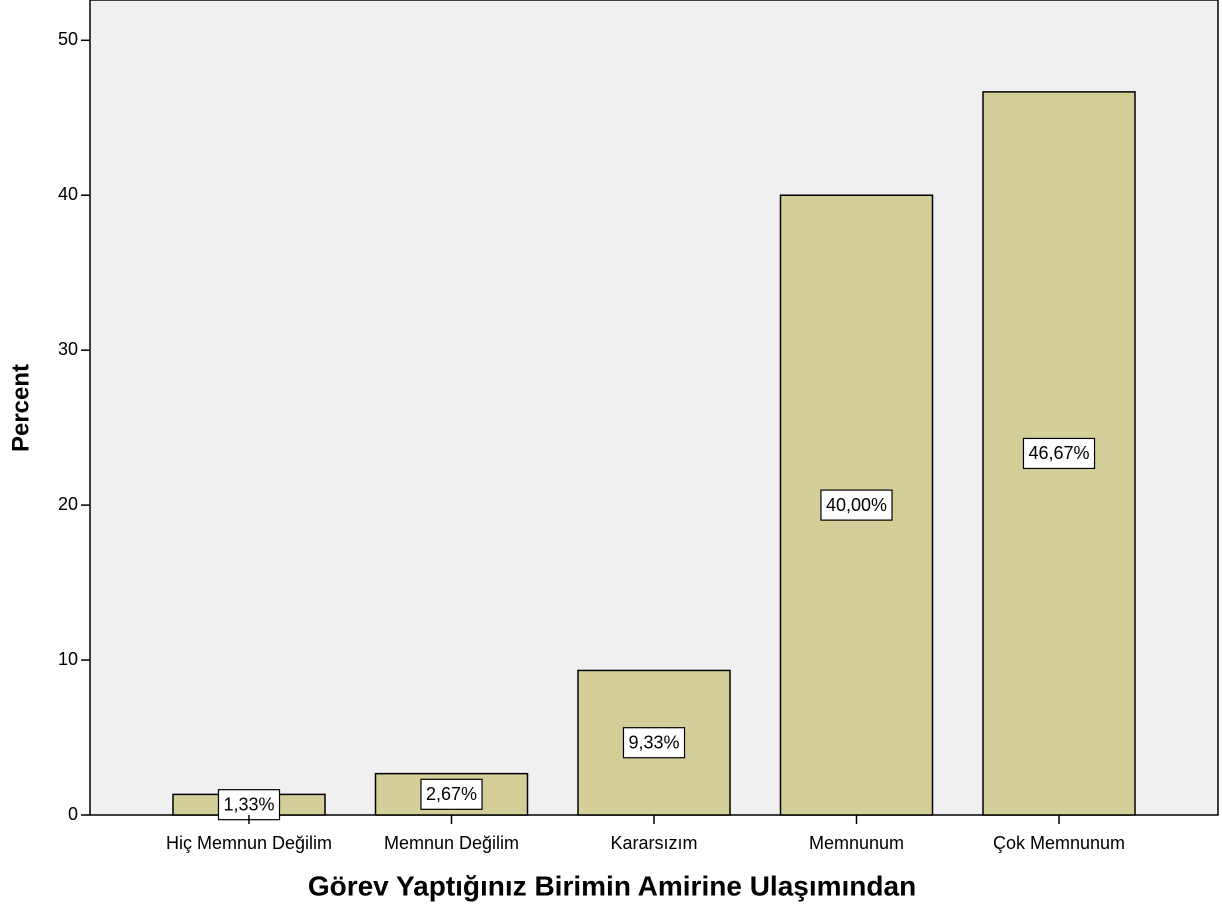 The width and height of the screenshot is (1222, 913). Describe the element at coordinates (68, 349) in the screenshot. I see `y-tick-label: 30` at that location.